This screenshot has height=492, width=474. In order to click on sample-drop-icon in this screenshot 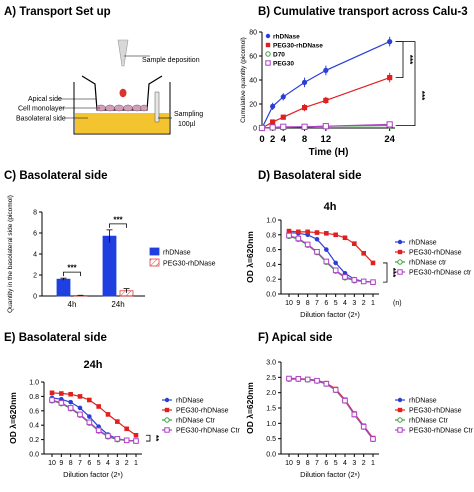, I will do `click(123, 93)`.